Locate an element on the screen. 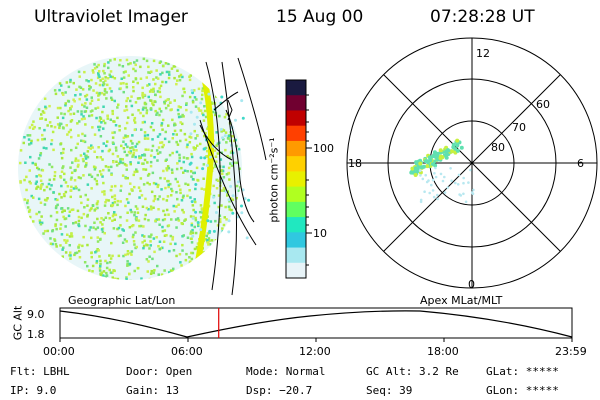  timeline-plot is located at coordinates (316, 324).